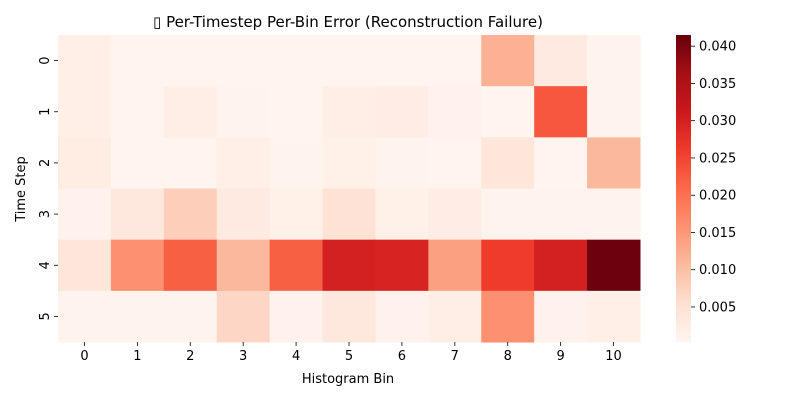 The height and width of the screenshot is (400, 800). I want to click on x-axis-ticks: 0 1 2 3 4 5 6 7 8 9 10, so click(351, 353).